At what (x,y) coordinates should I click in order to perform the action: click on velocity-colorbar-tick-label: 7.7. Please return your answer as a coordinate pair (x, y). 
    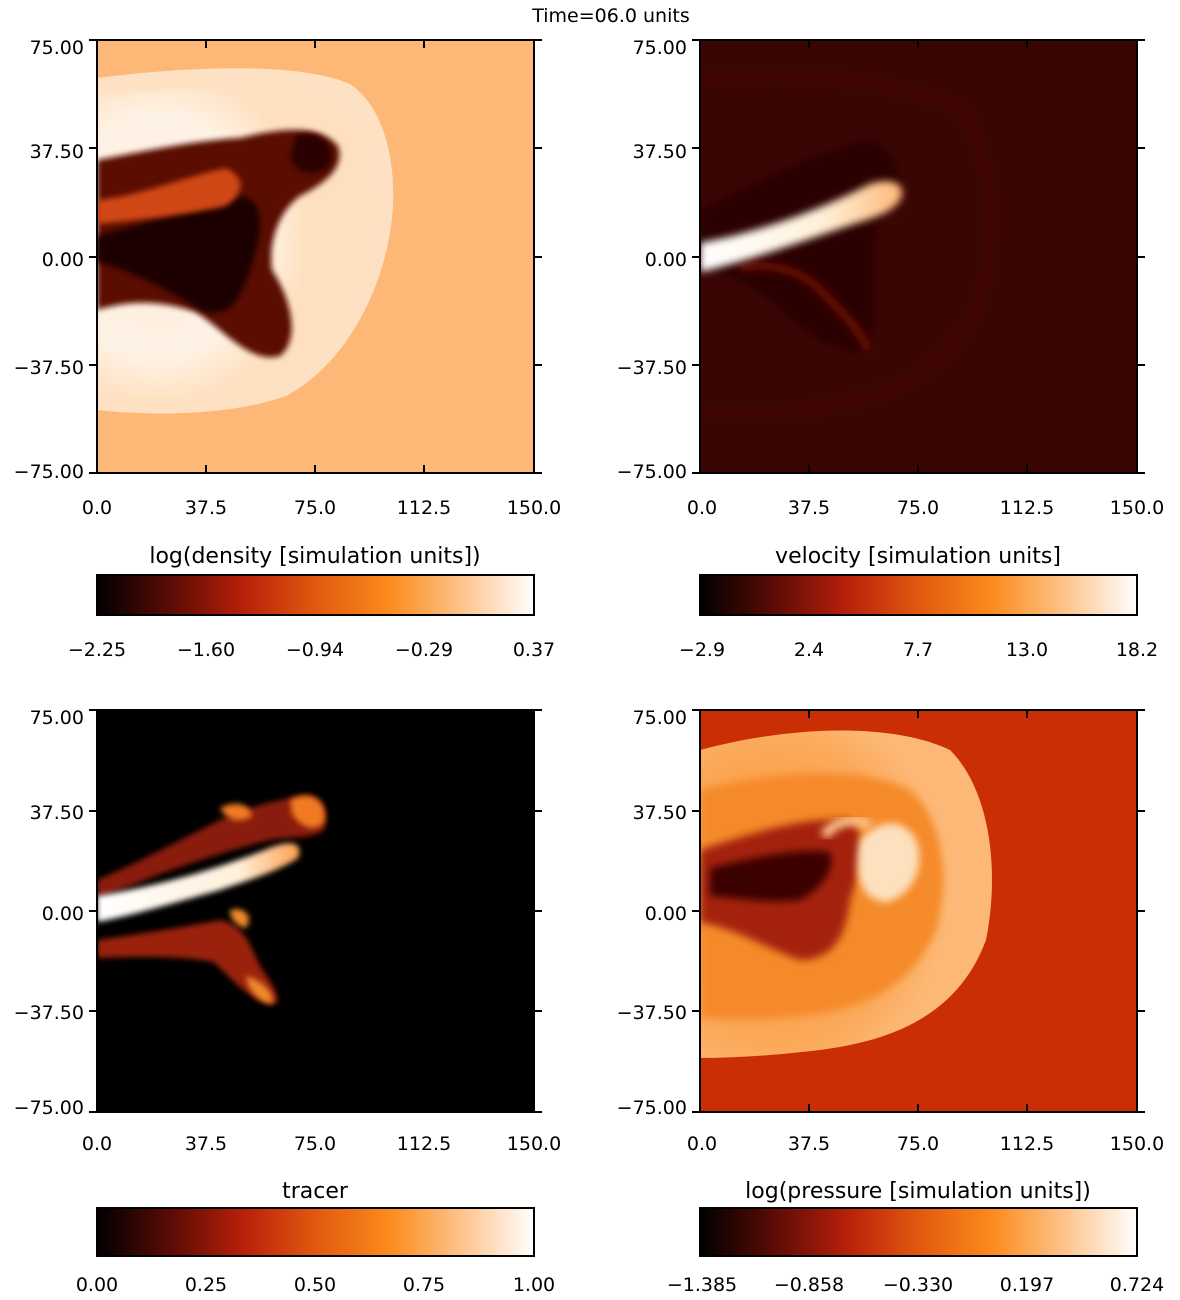
    Looking at the image, I should click on (918, 650).